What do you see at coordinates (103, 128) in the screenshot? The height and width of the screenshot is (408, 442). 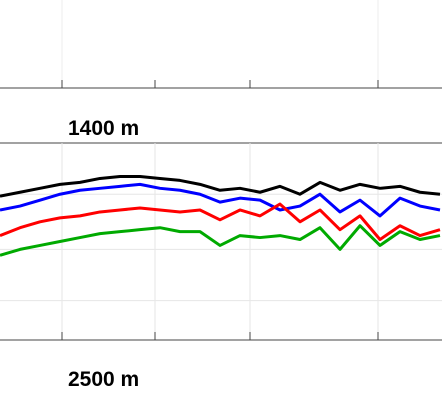 I see `panel-label: 1400 m` at bounding box center [103, 128].